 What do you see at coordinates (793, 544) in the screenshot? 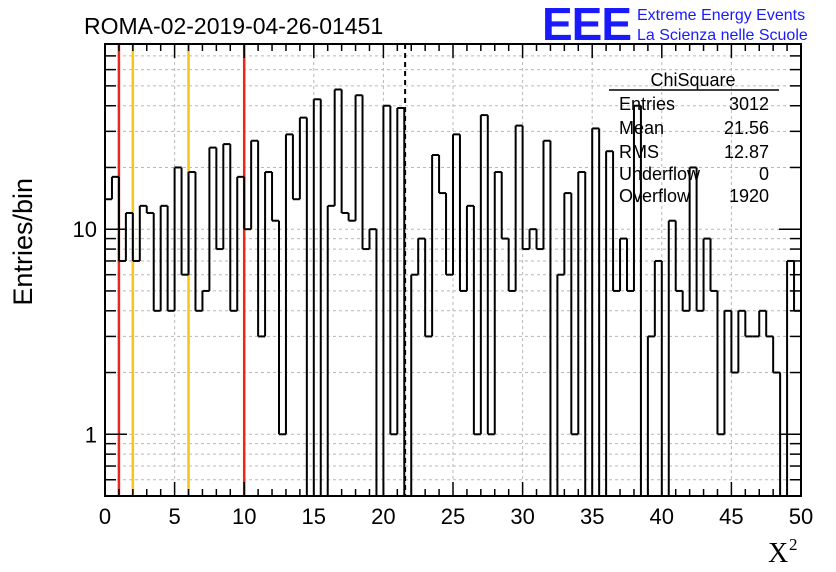
I see `x-axis-label-superscript: 2` at bounding box center [793, 544].